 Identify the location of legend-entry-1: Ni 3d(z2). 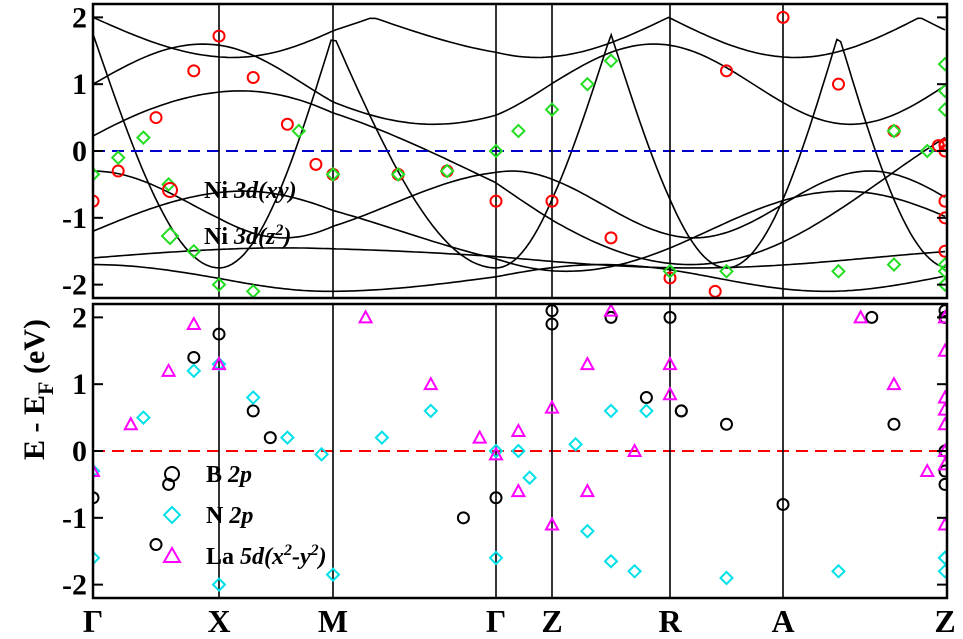
(225, 236).